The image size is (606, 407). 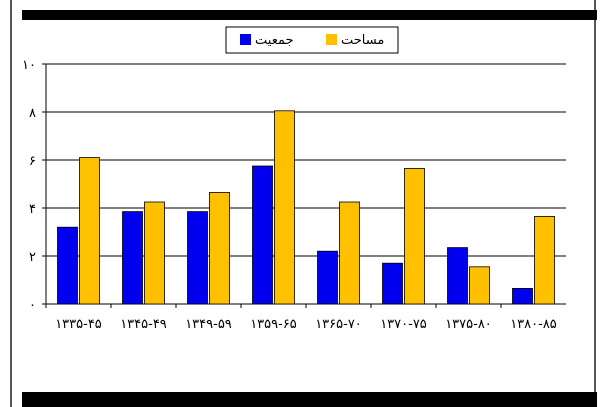 What do you see at coordinates (32, 209) in the screenshot?
I see `y-tick-label-2: ۴` at bounding box center [32, 209].